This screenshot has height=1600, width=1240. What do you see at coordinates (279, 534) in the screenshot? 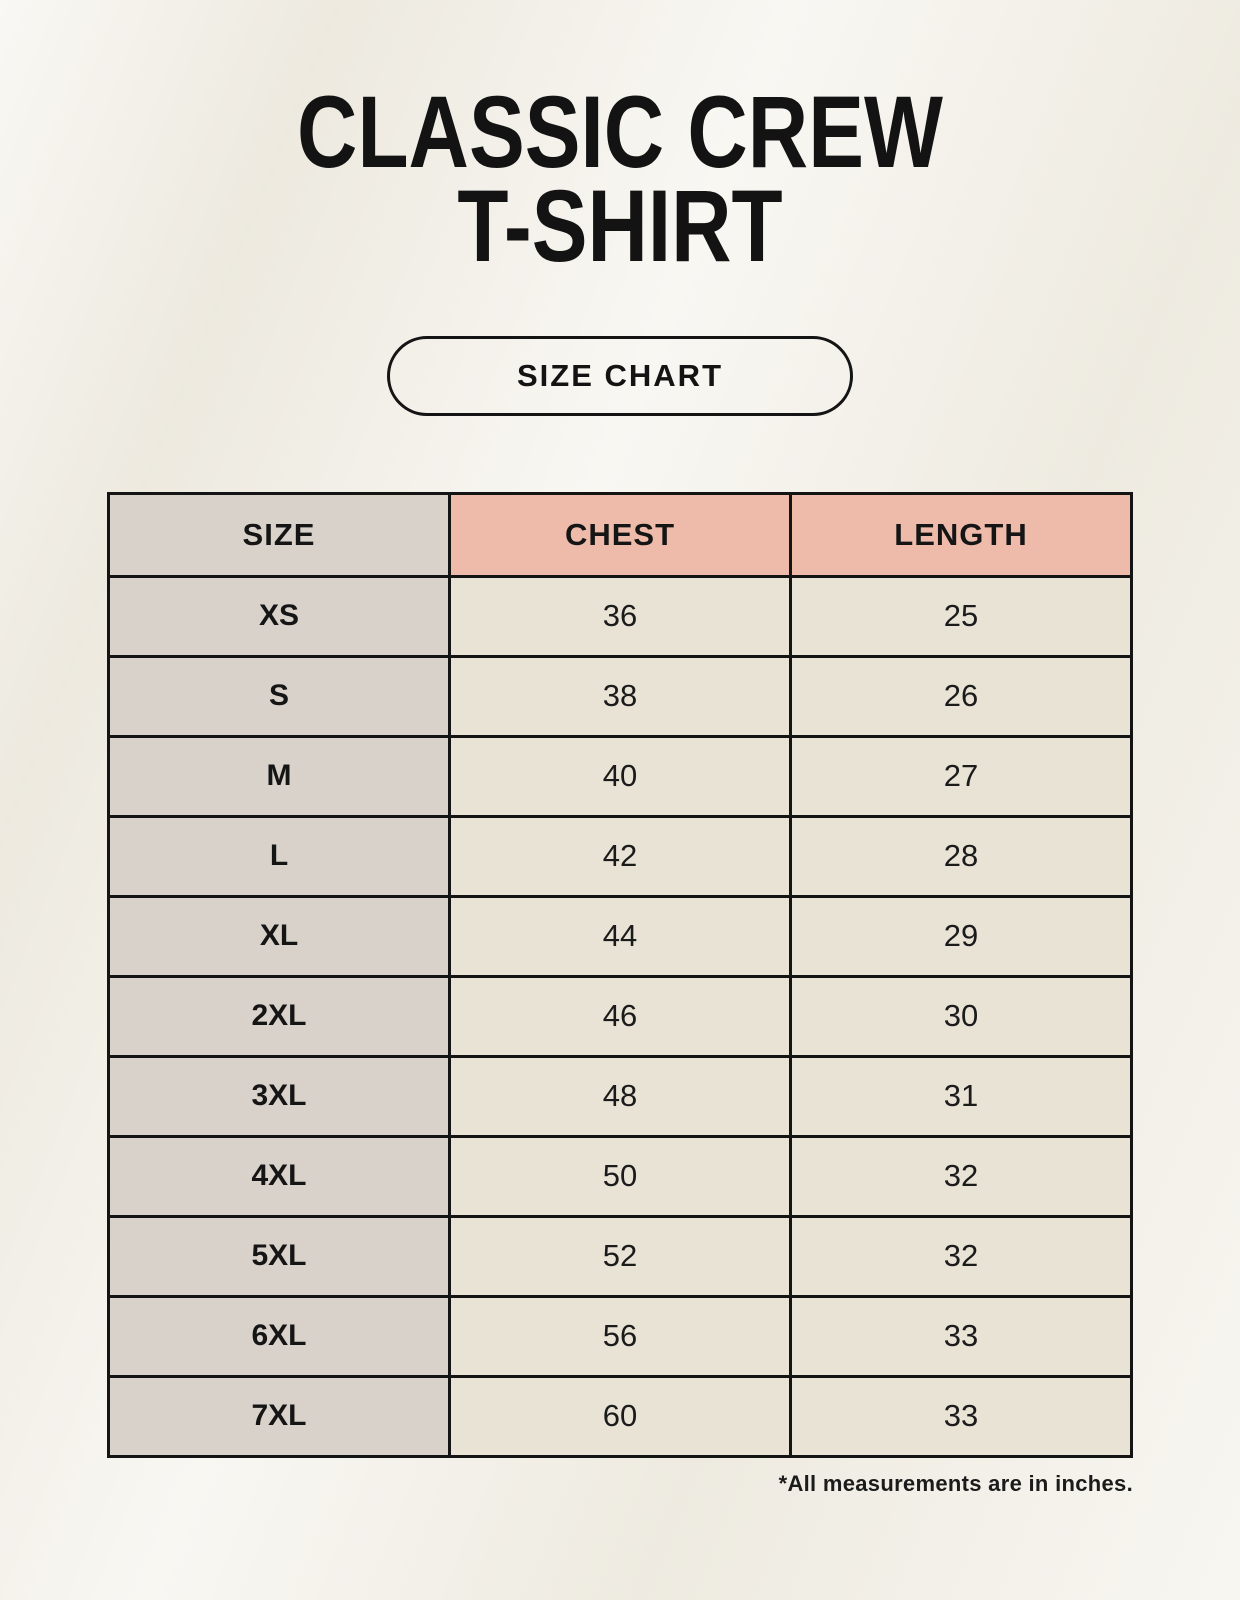
I see `column-header-size: SIZE` at bounding box center [279, 534].